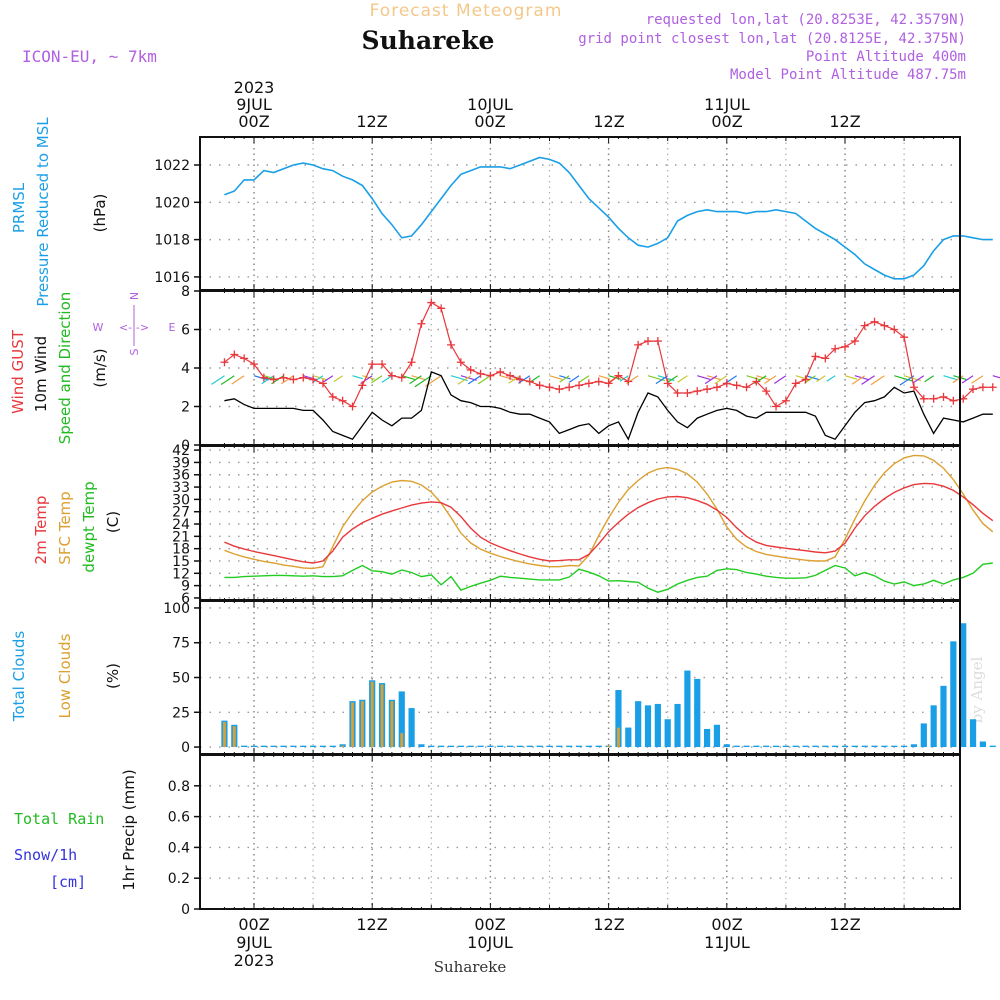 This screenshot has width=1000, height=1000. What do you see at coordinates (179, 818) in the screenshot?
I see `y-tick-label: 0.6` at bounding box center [179, 818].